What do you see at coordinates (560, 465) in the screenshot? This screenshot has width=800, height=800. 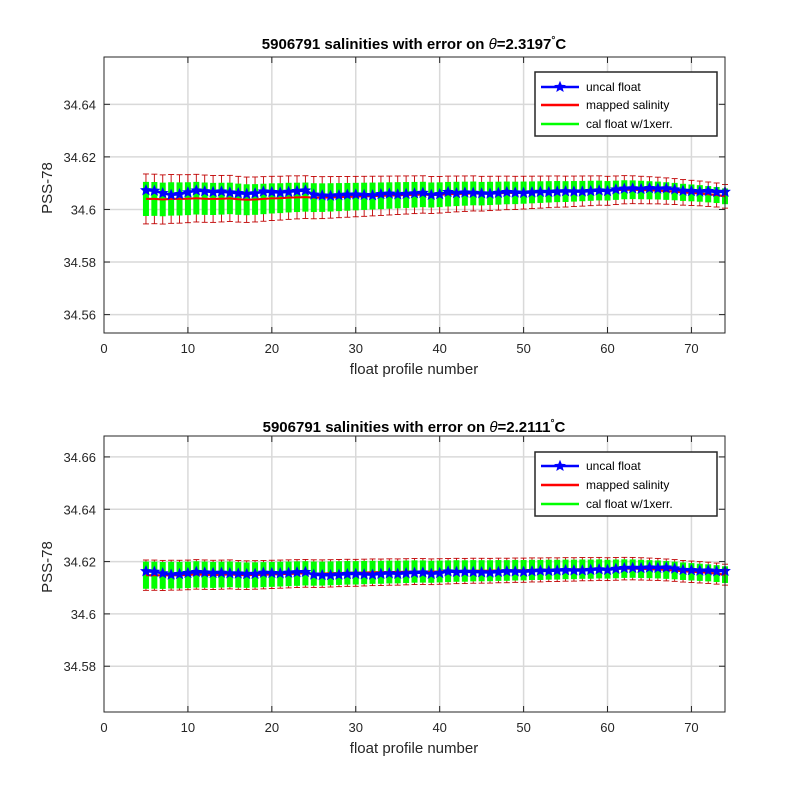 I see `legend-star-marker` at bounding box center [560, 465].